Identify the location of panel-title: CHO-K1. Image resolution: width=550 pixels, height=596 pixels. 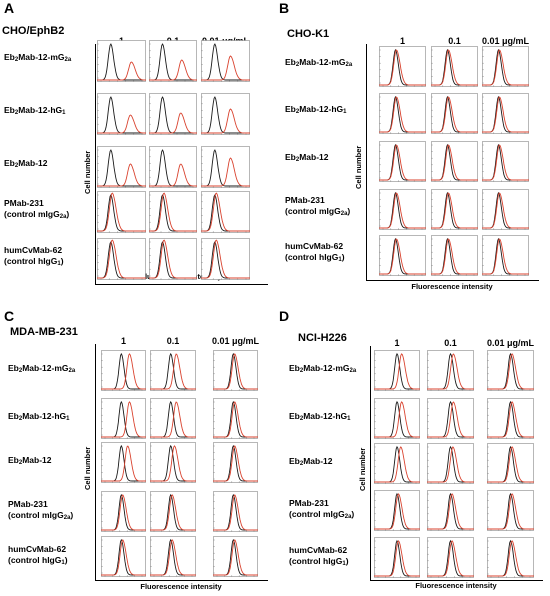
(308, 34).